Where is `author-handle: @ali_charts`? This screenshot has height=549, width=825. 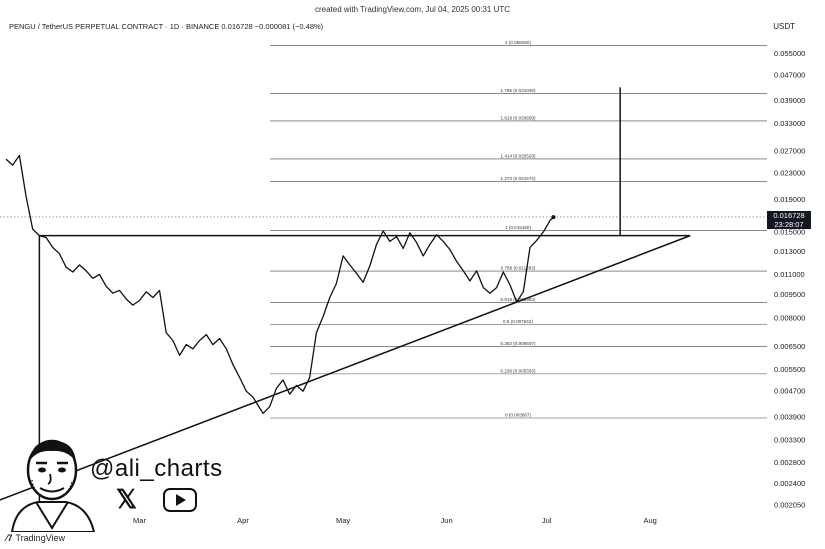 author-handle: @ali_charts is located at coordinates (156, 468).